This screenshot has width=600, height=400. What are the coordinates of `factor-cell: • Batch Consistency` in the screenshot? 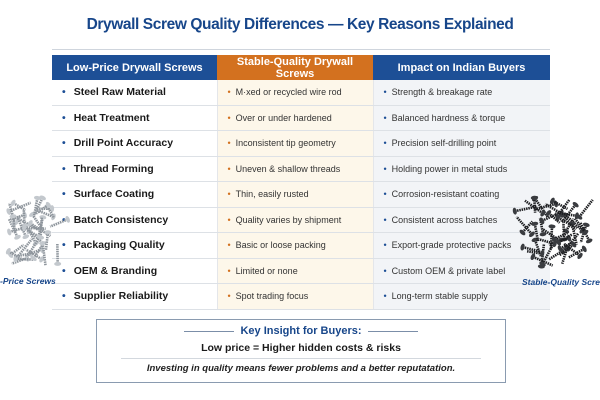 It's located at (135, 220).